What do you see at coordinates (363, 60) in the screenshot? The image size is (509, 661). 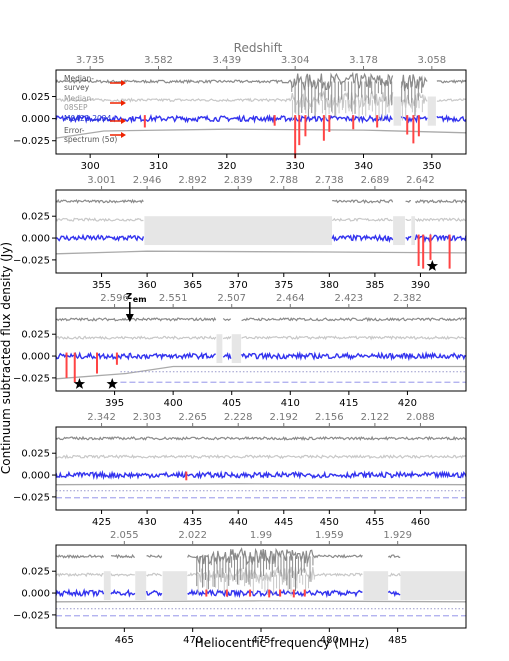 I see `redshift-tick-label: 3.178` at bounding box center [363, 60].